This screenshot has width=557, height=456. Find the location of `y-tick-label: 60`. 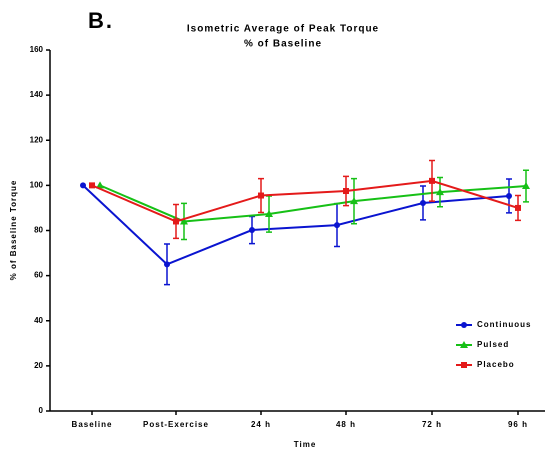

y-tick-label: 60 is located at coordinates (38, 275).